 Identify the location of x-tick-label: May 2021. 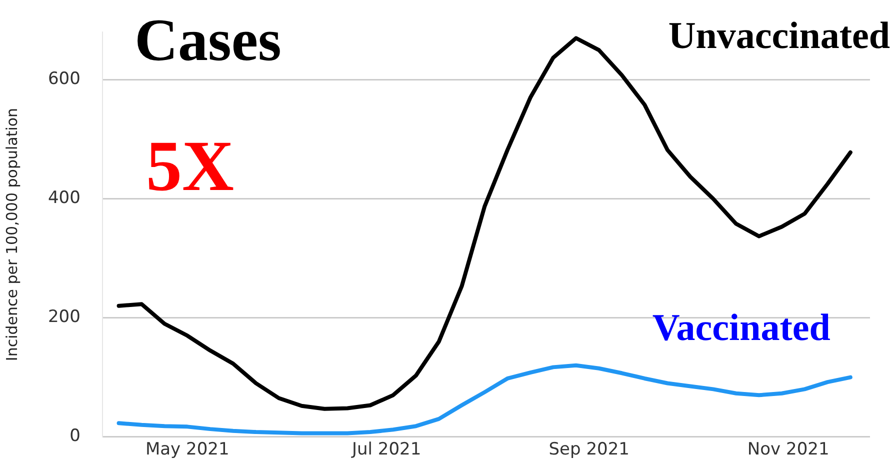
(187, 449).